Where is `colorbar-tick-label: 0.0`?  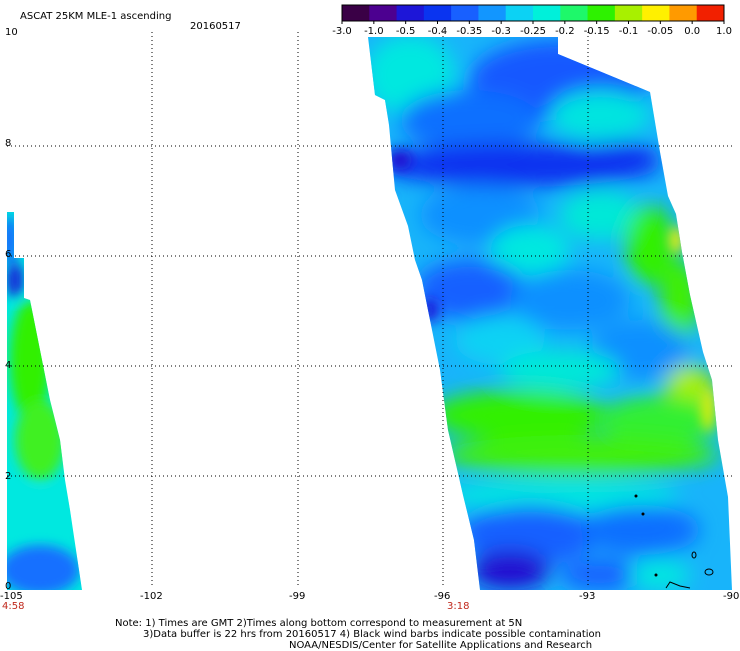
colorbar-tick-label: 0.0 is located at coordinates (692, 31).